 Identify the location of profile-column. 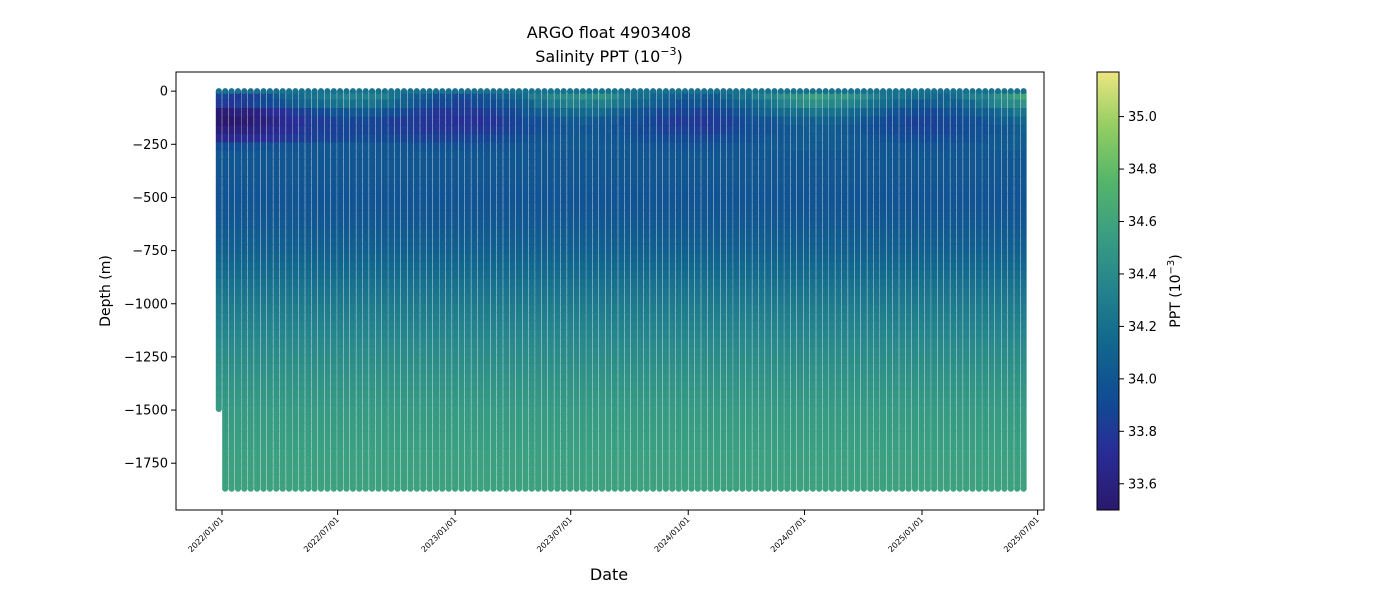
(397, 290).